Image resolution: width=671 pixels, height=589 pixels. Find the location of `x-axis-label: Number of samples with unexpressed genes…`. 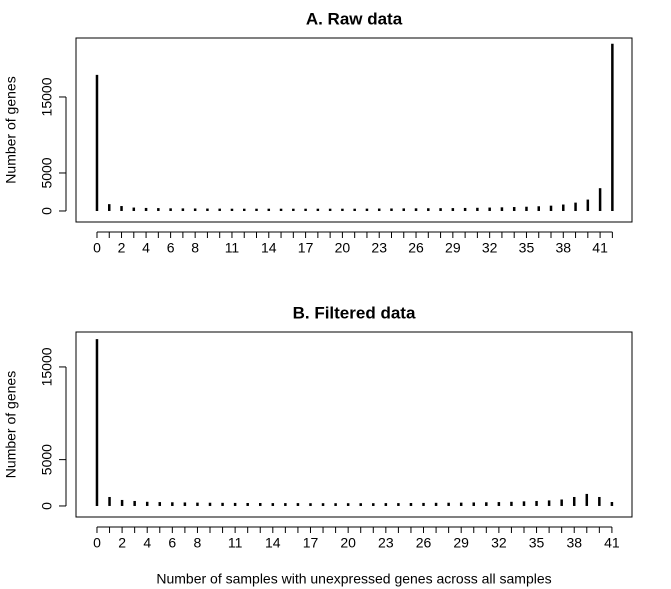

x-axis-label: Number of samples with unexpressed genes… is located at coordinates (353, 579).